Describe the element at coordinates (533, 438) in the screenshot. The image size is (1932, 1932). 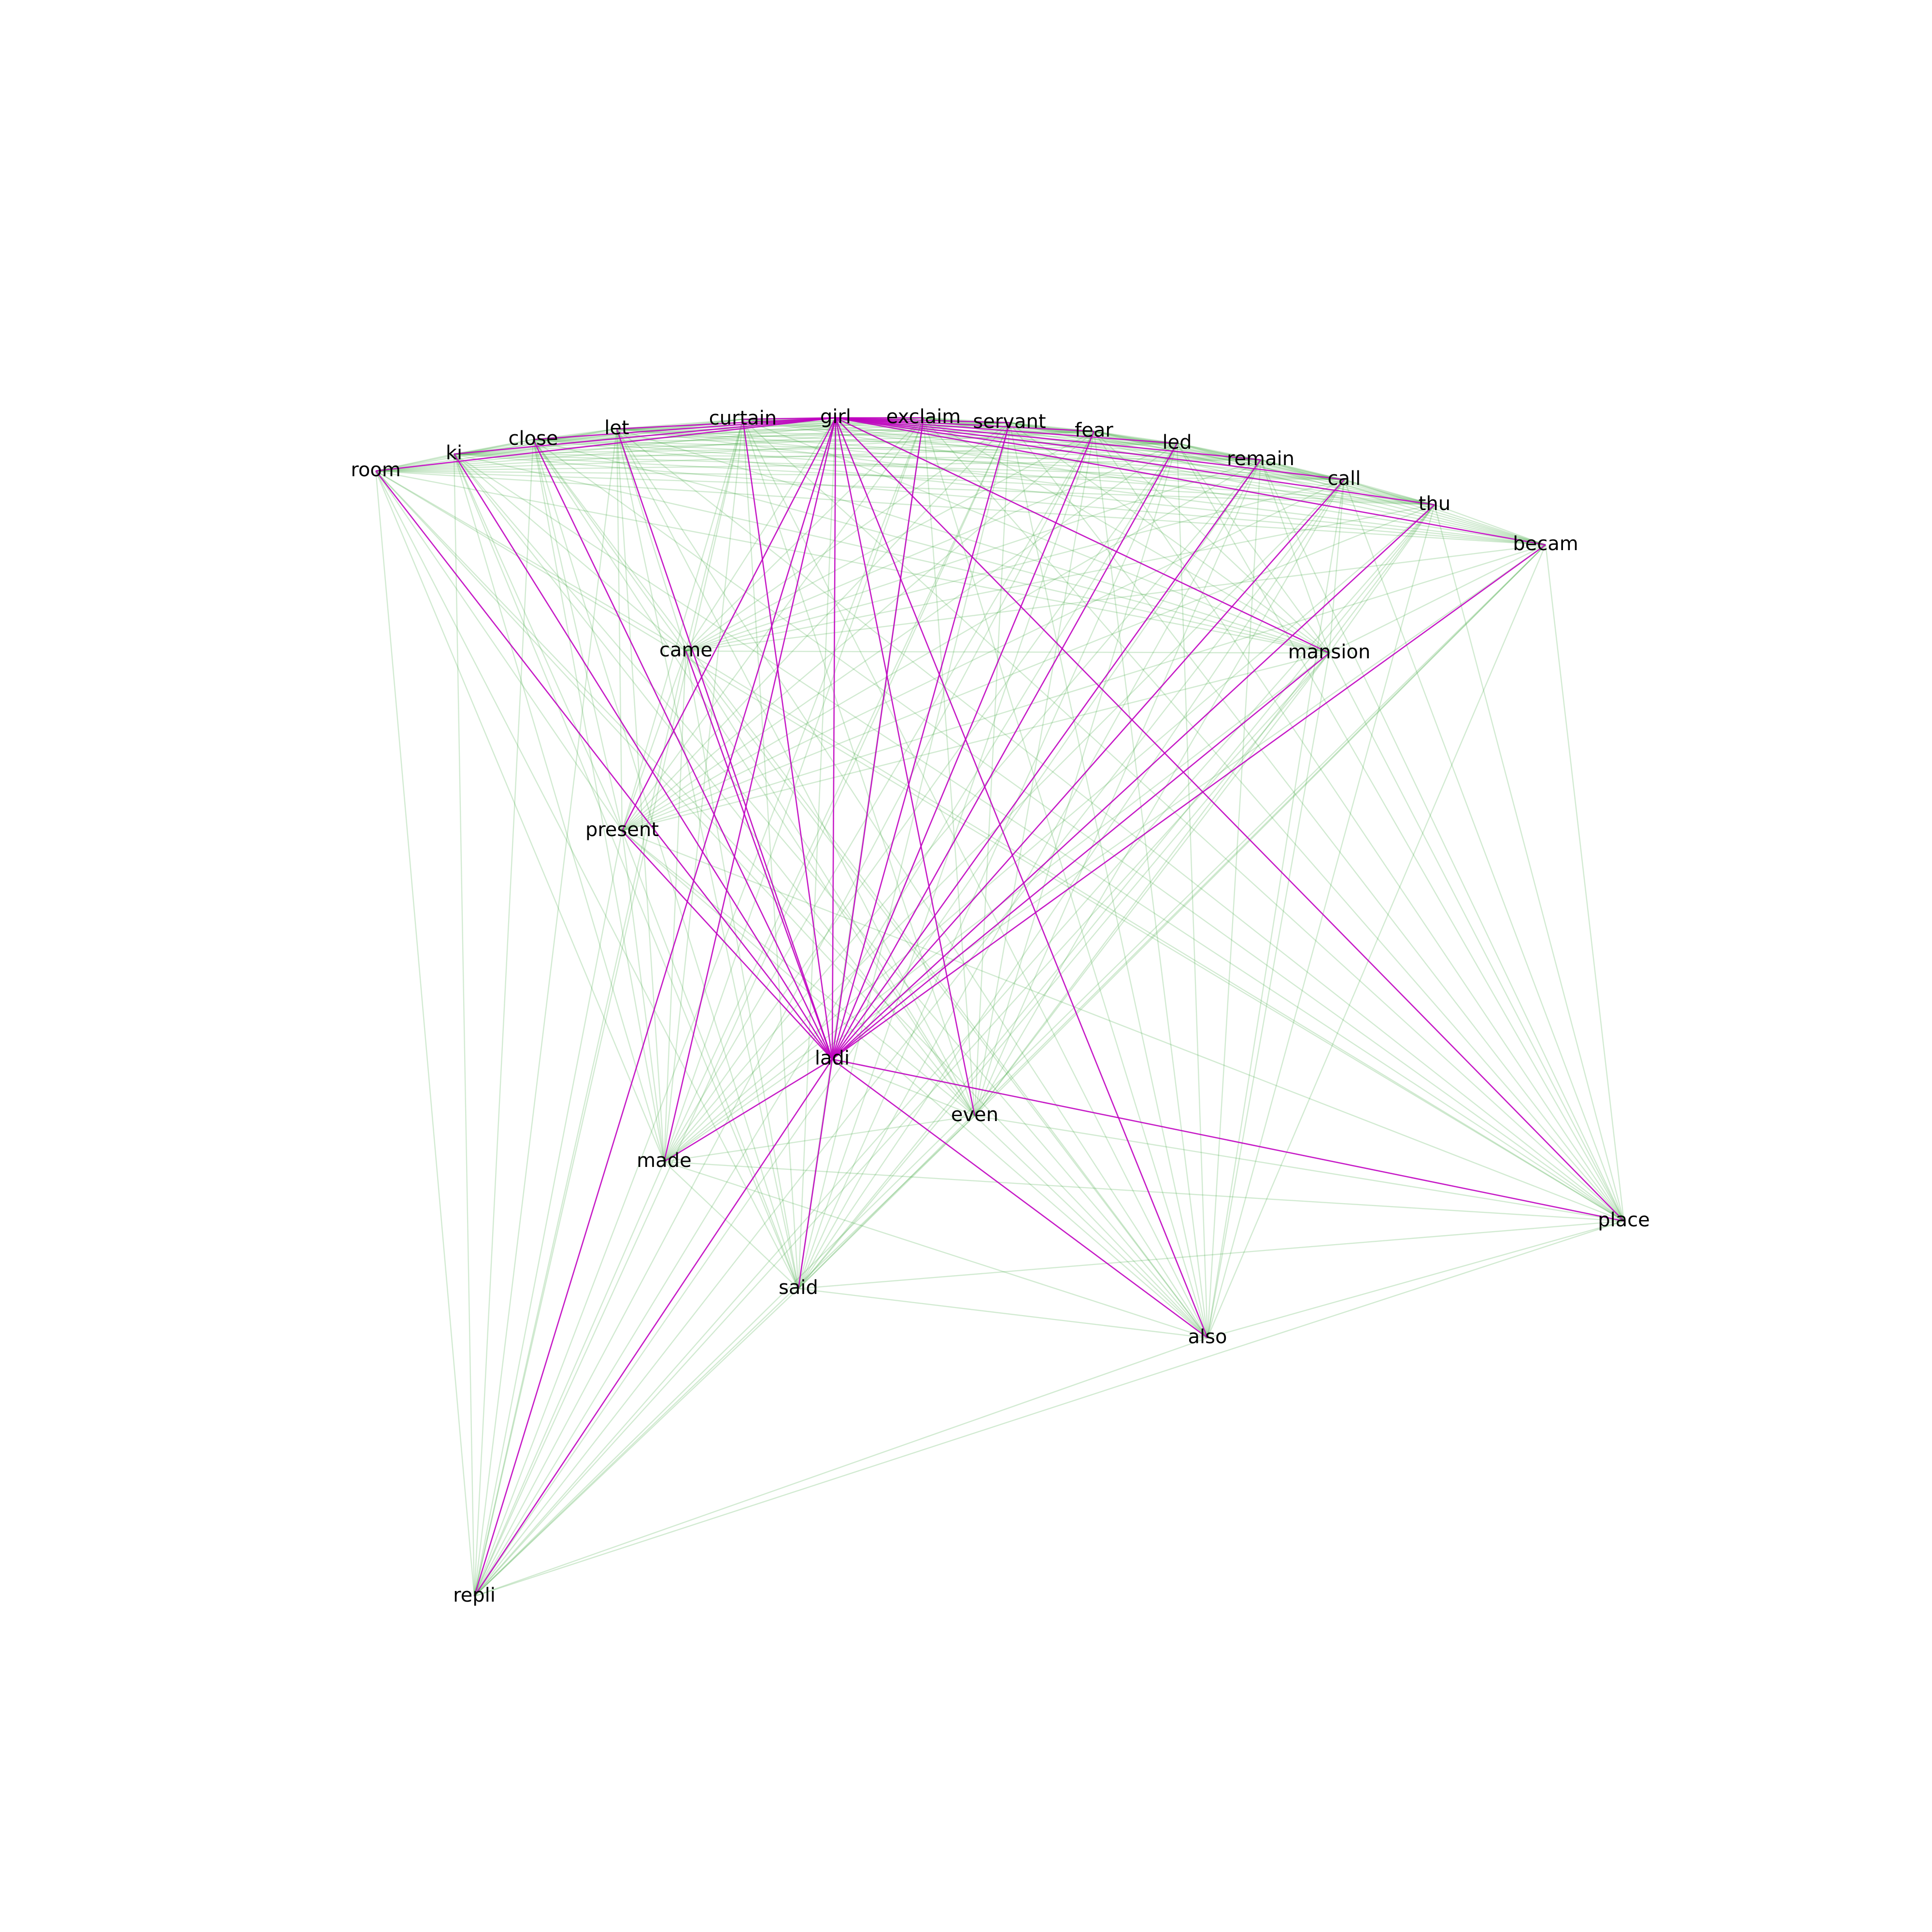
I see `node-label-close: close` at that location.